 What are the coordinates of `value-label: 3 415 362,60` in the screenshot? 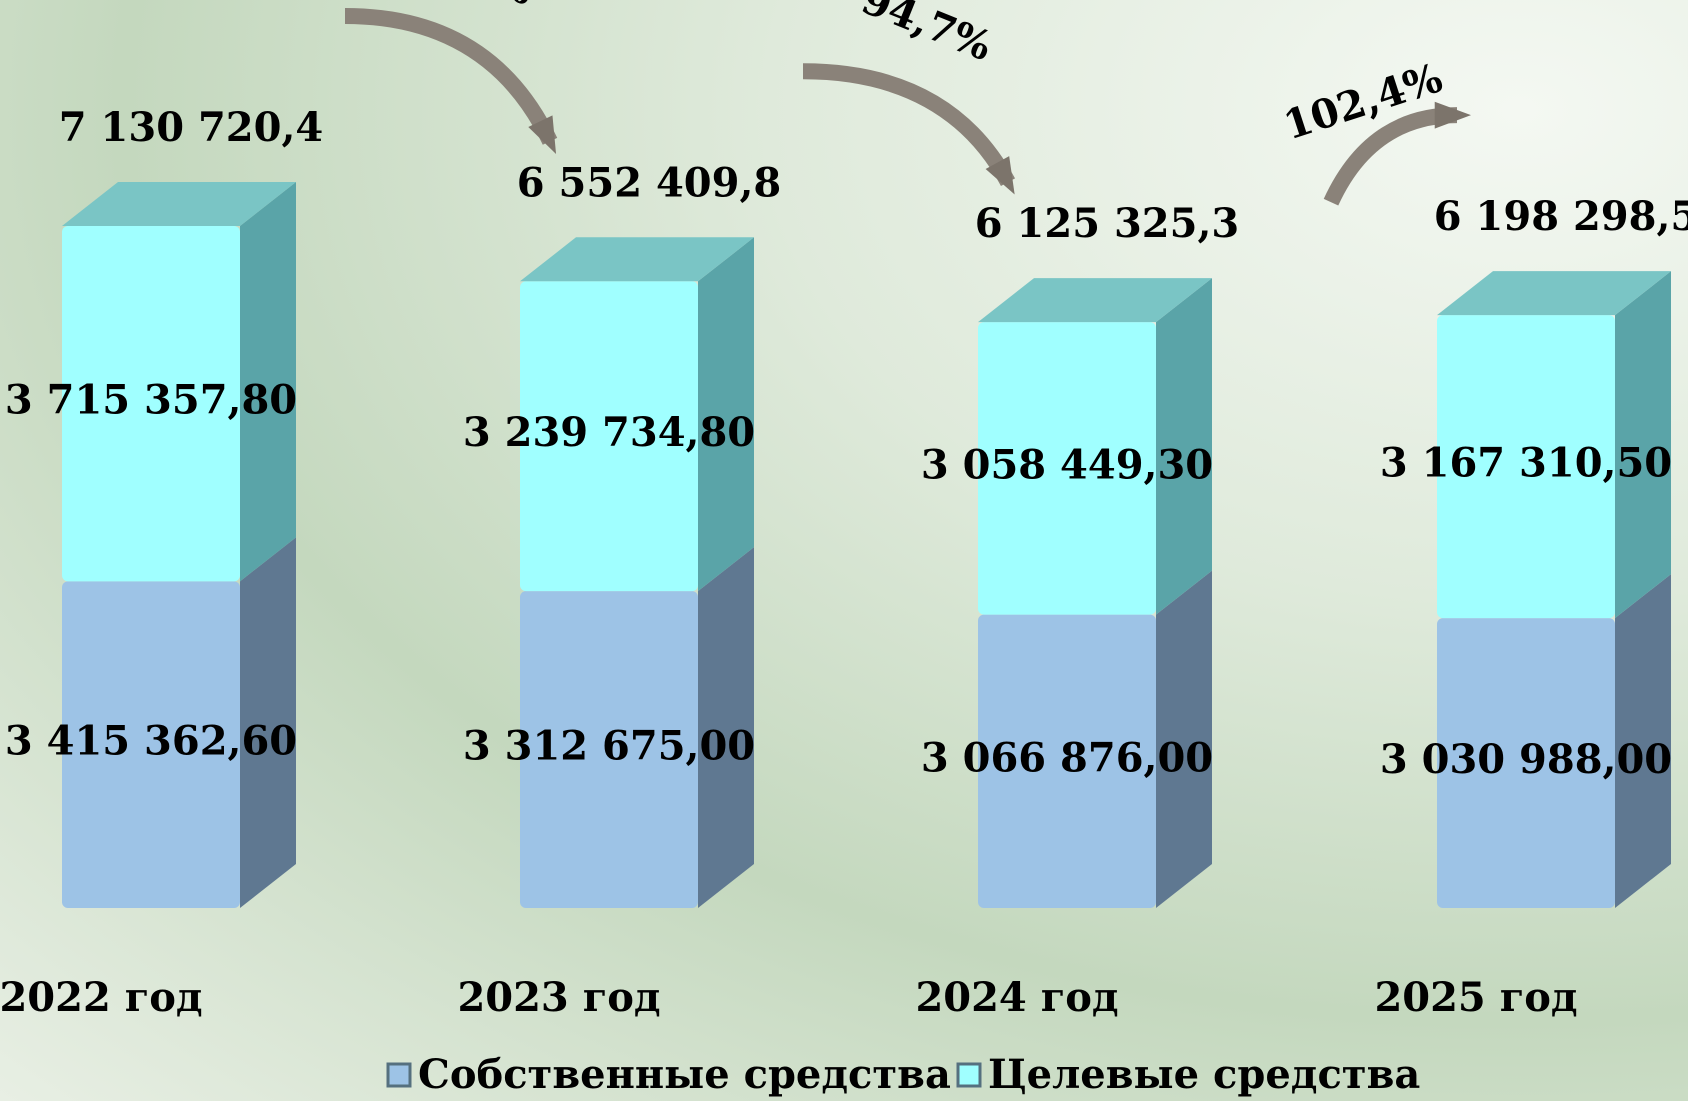 It's located at (151, 741).